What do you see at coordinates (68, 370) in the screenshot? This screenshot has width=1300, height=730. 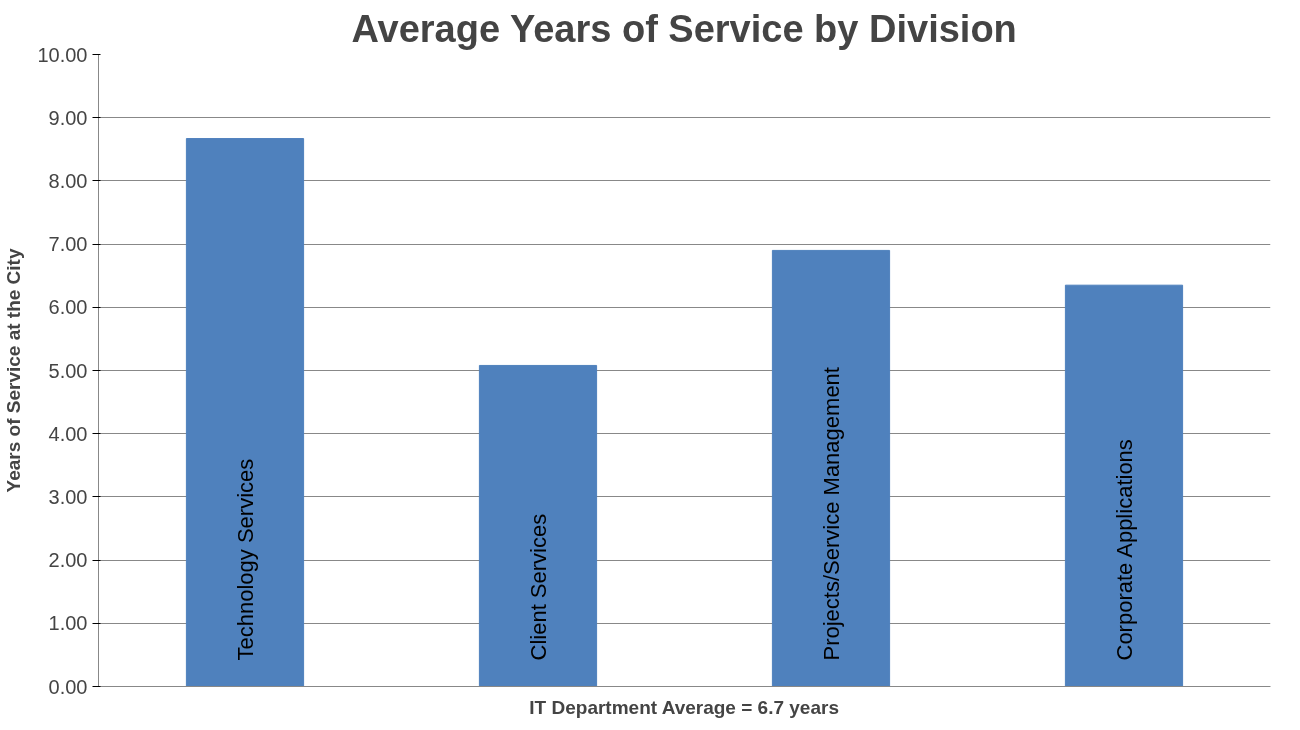 I see `y-tick-label: 5.00` at bounding box center [68, 370].